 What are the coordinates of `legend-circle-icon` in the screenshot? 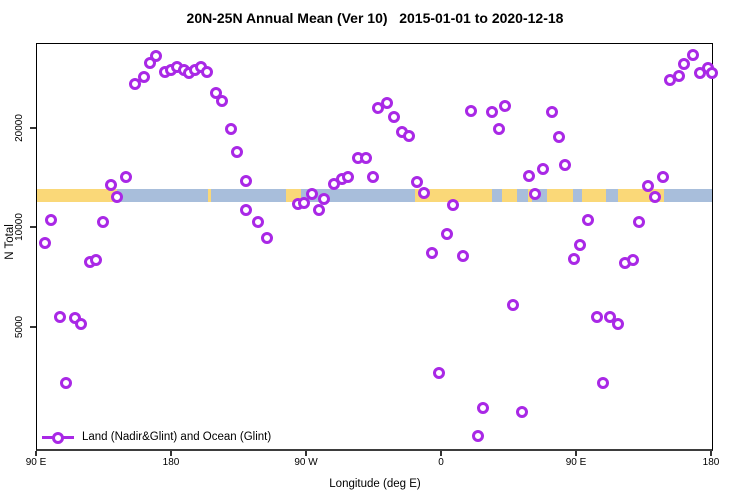 It's located at (58, 437).